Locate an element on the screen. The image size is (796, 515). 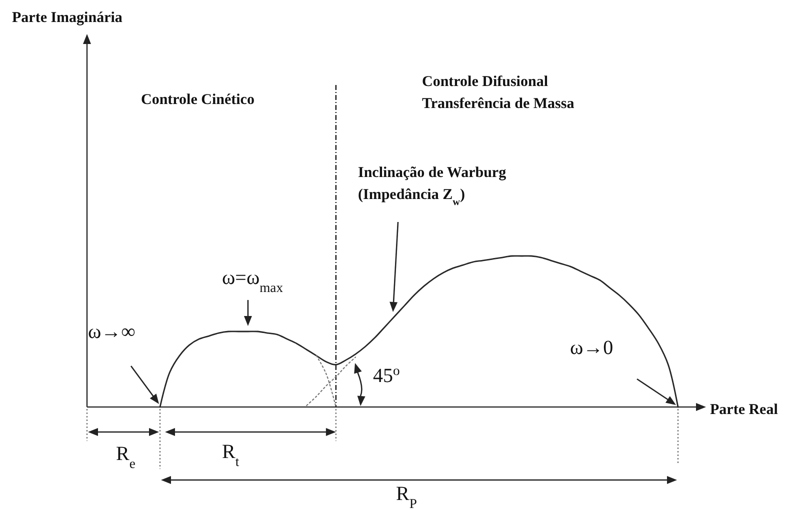
text: R$_{e}$ is located at coordinates (126, 456).